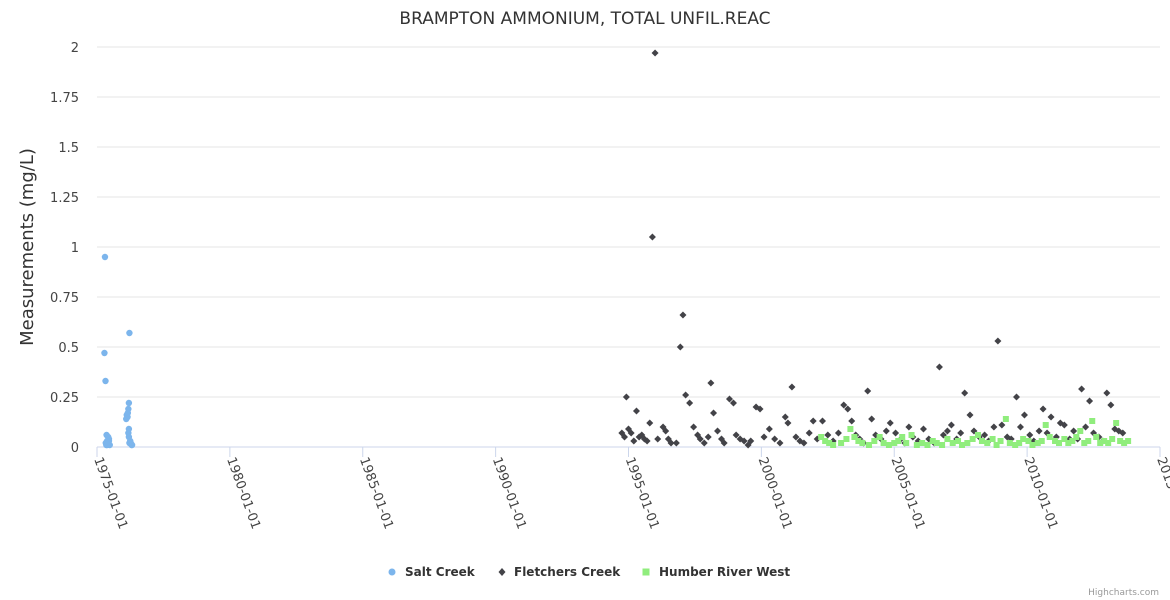 The width and height of the screenshot is (1170, 600). Describe the element at coordinates (110, 493) in the screenshot. I see `x-tick-label: 1975-01-01` at that location.